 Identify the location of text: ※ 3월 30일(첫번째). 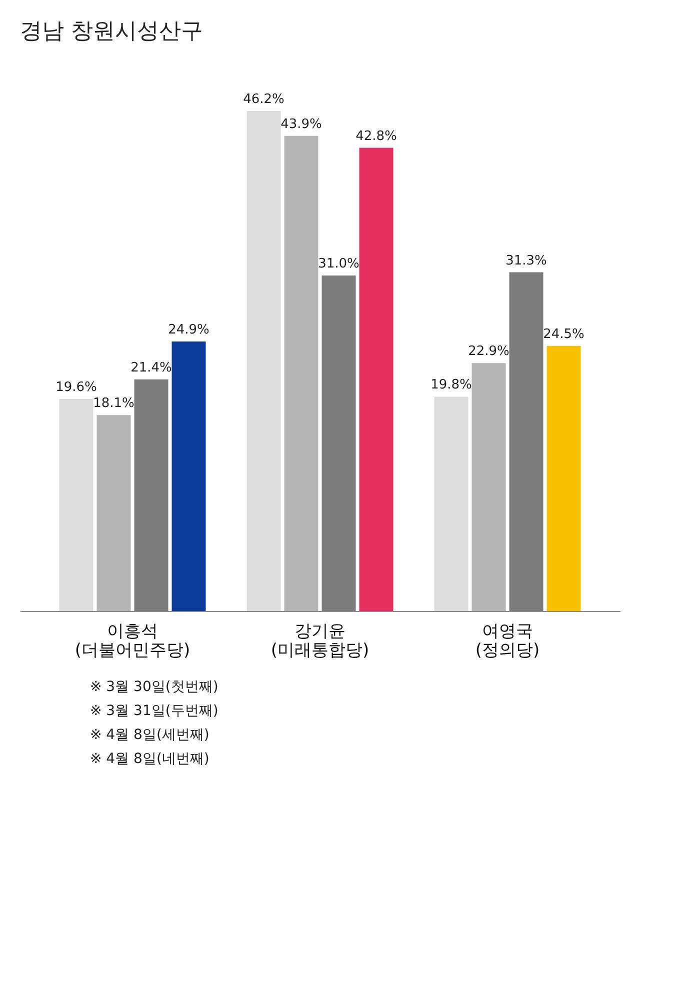
(155, 687).